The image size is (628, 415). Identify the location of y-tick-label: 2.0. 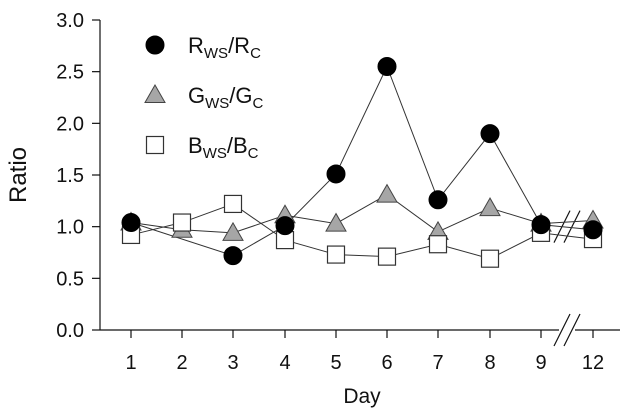
(70, 124).